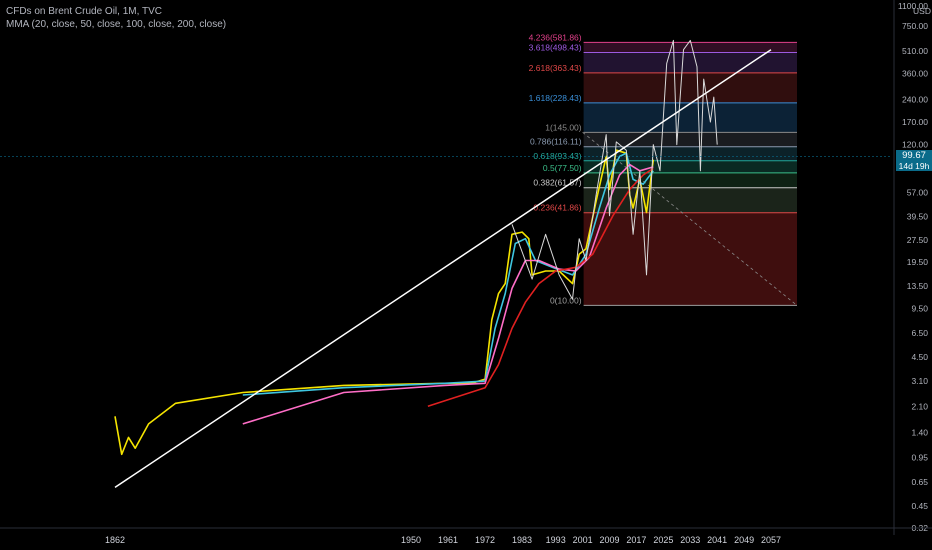 Image resolution: width=932 pixels, height=550 pixels. Describe the element at coordinates (555, 37) in the screenshot. I see `fib-label-10: 4.236(581.86)` at that location.